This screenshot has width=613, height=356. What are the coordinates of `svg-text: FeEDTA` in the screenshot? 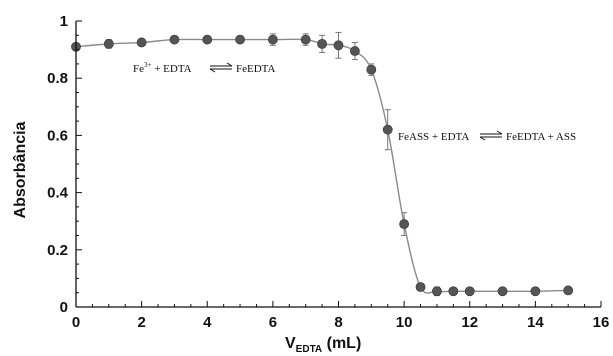 It's located at (256, 69).